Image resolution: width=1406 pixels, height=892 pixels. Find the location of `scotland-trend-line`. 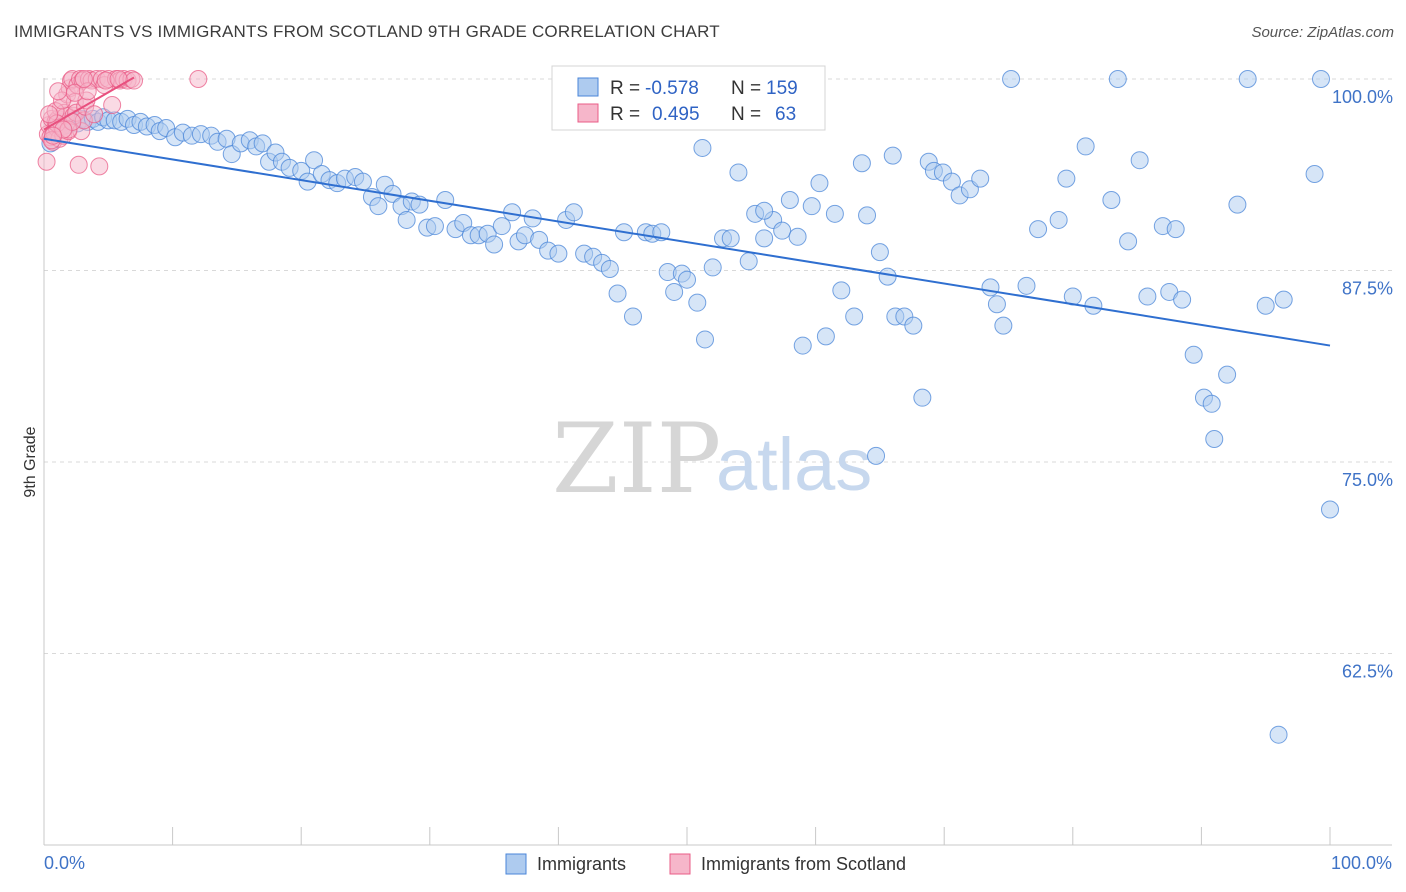

scotland-trend-line is located at coordinates (89, 103).